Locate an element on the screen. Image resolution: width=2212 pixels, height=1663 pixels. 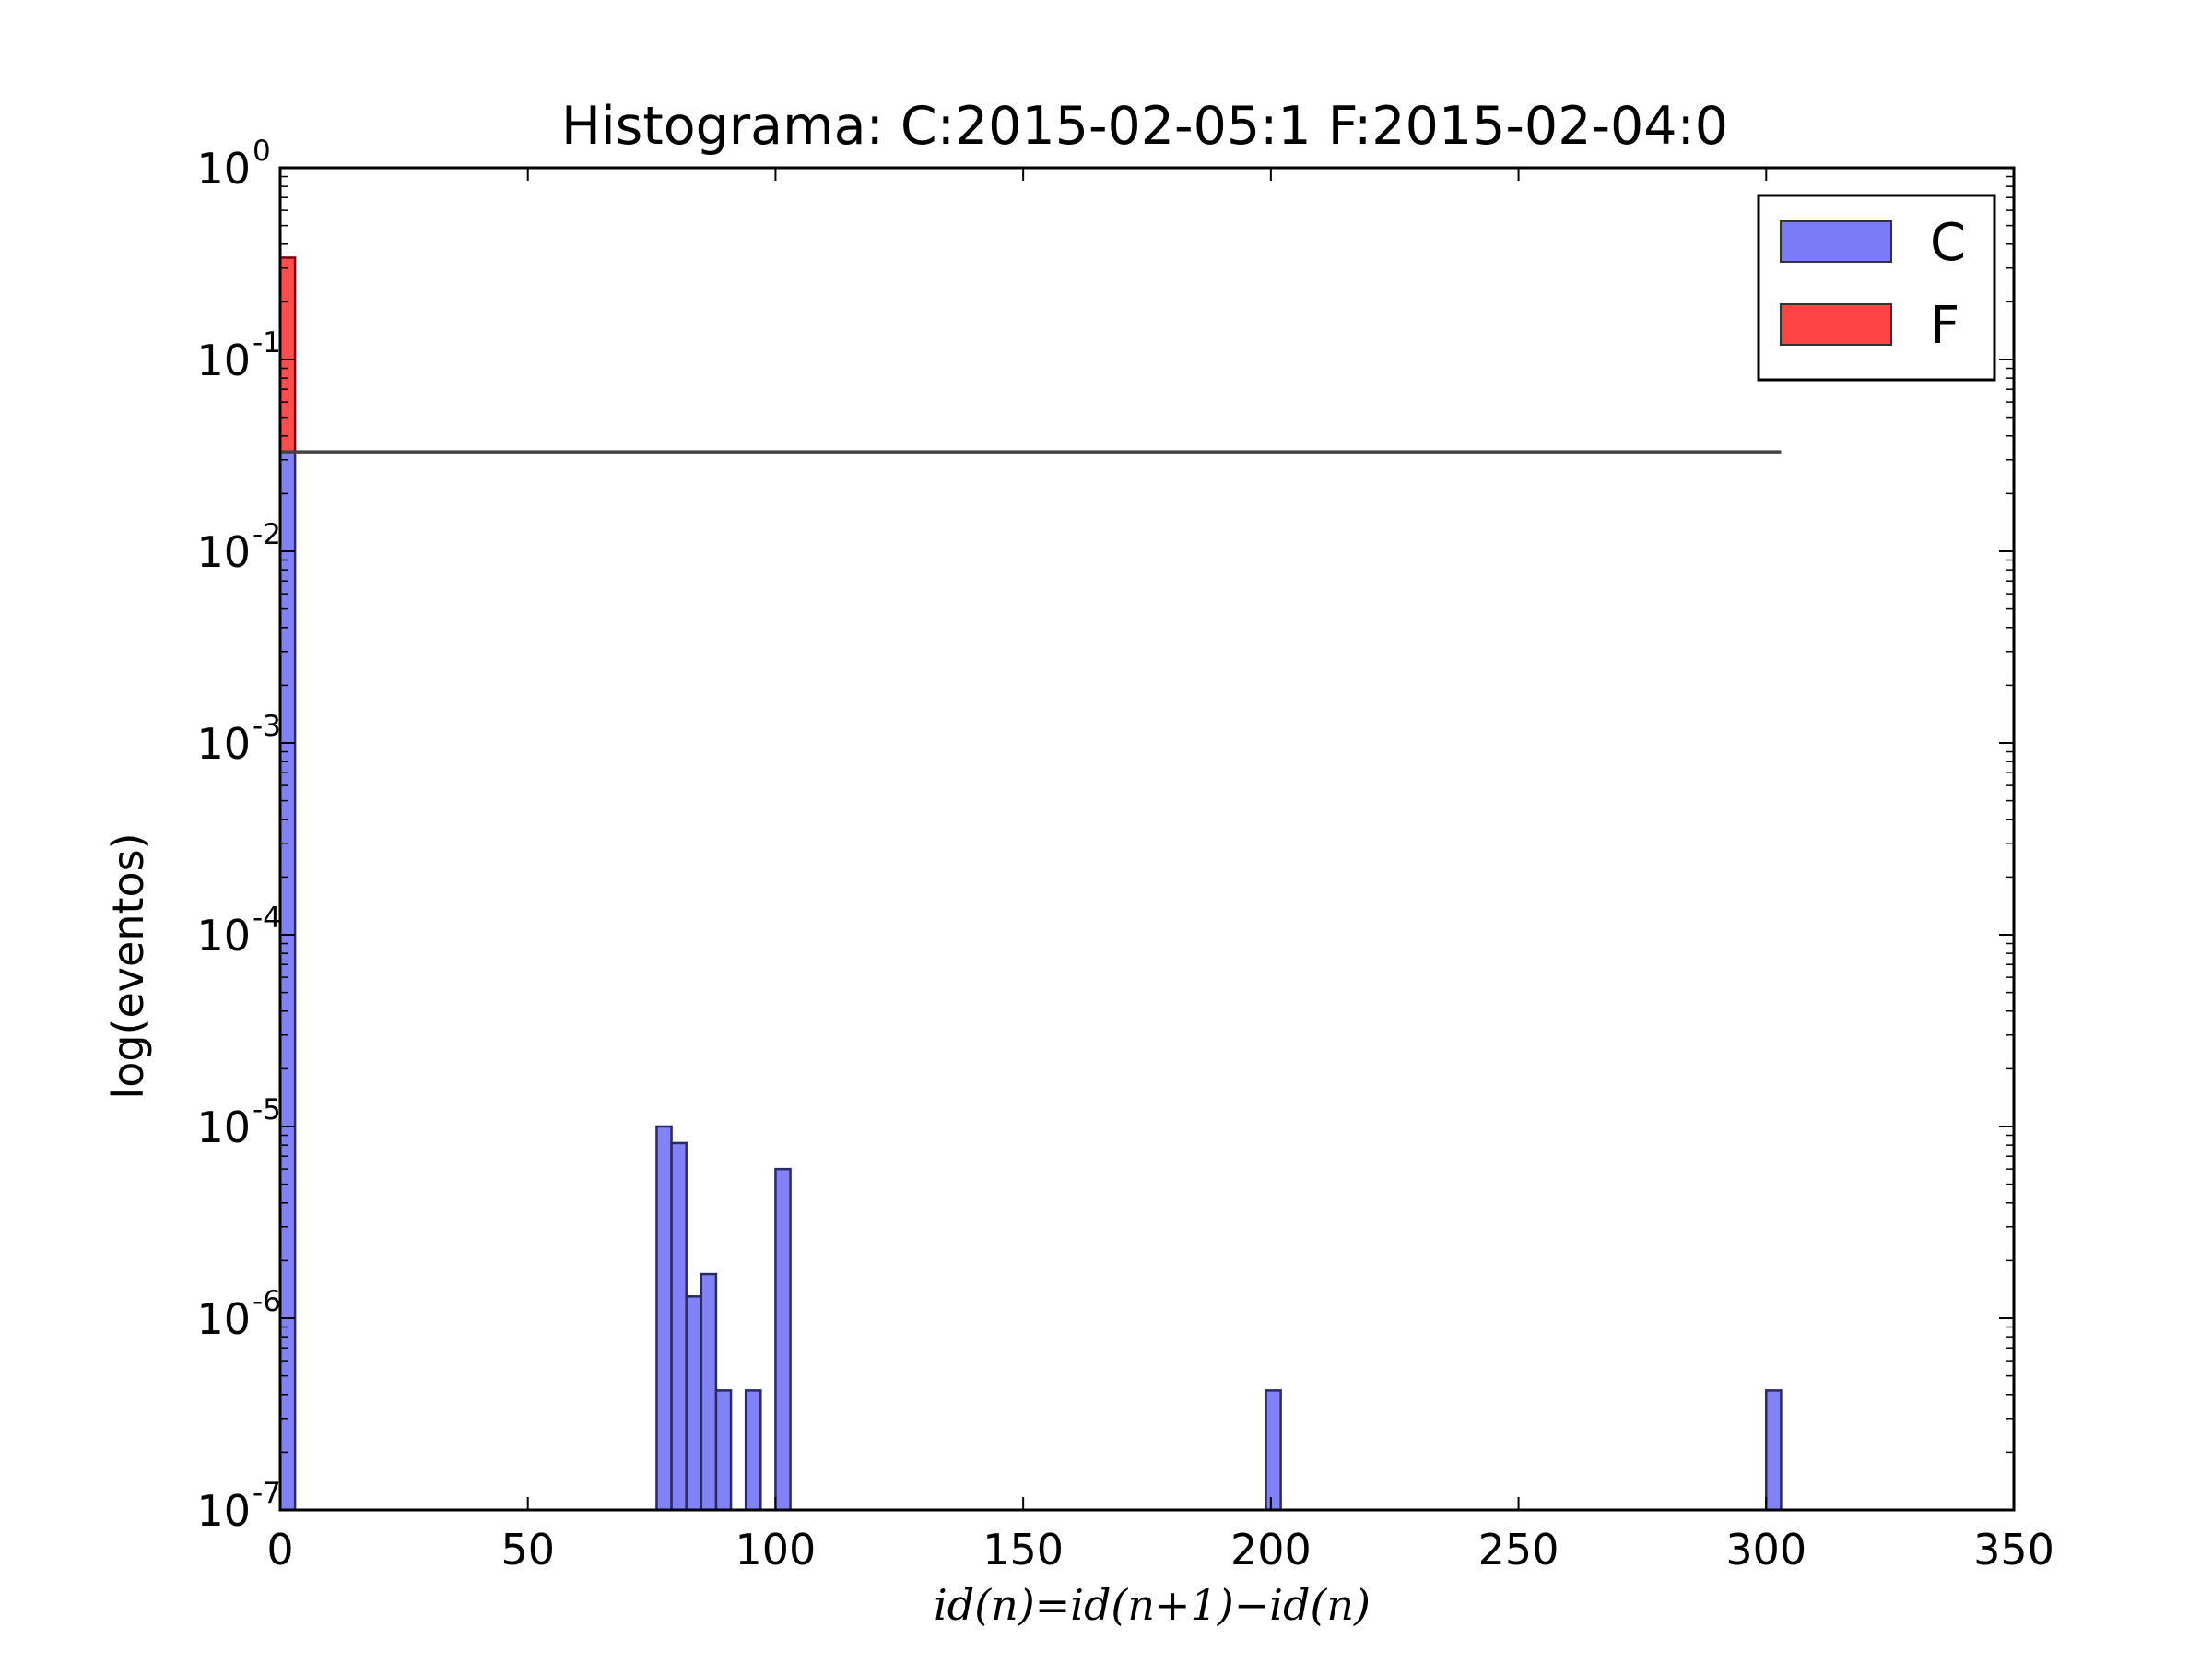
x-tick-label-3: 150 is located at coordinates (1023, 1550).